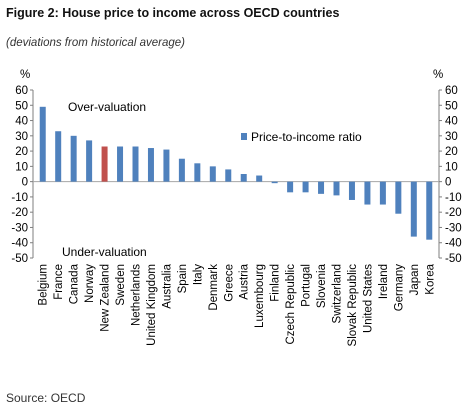 This screenshot has height=410, width=470. Describe the element at coordinates (183, 278) in the screenshot. I see `category-label: Spain` at that location.